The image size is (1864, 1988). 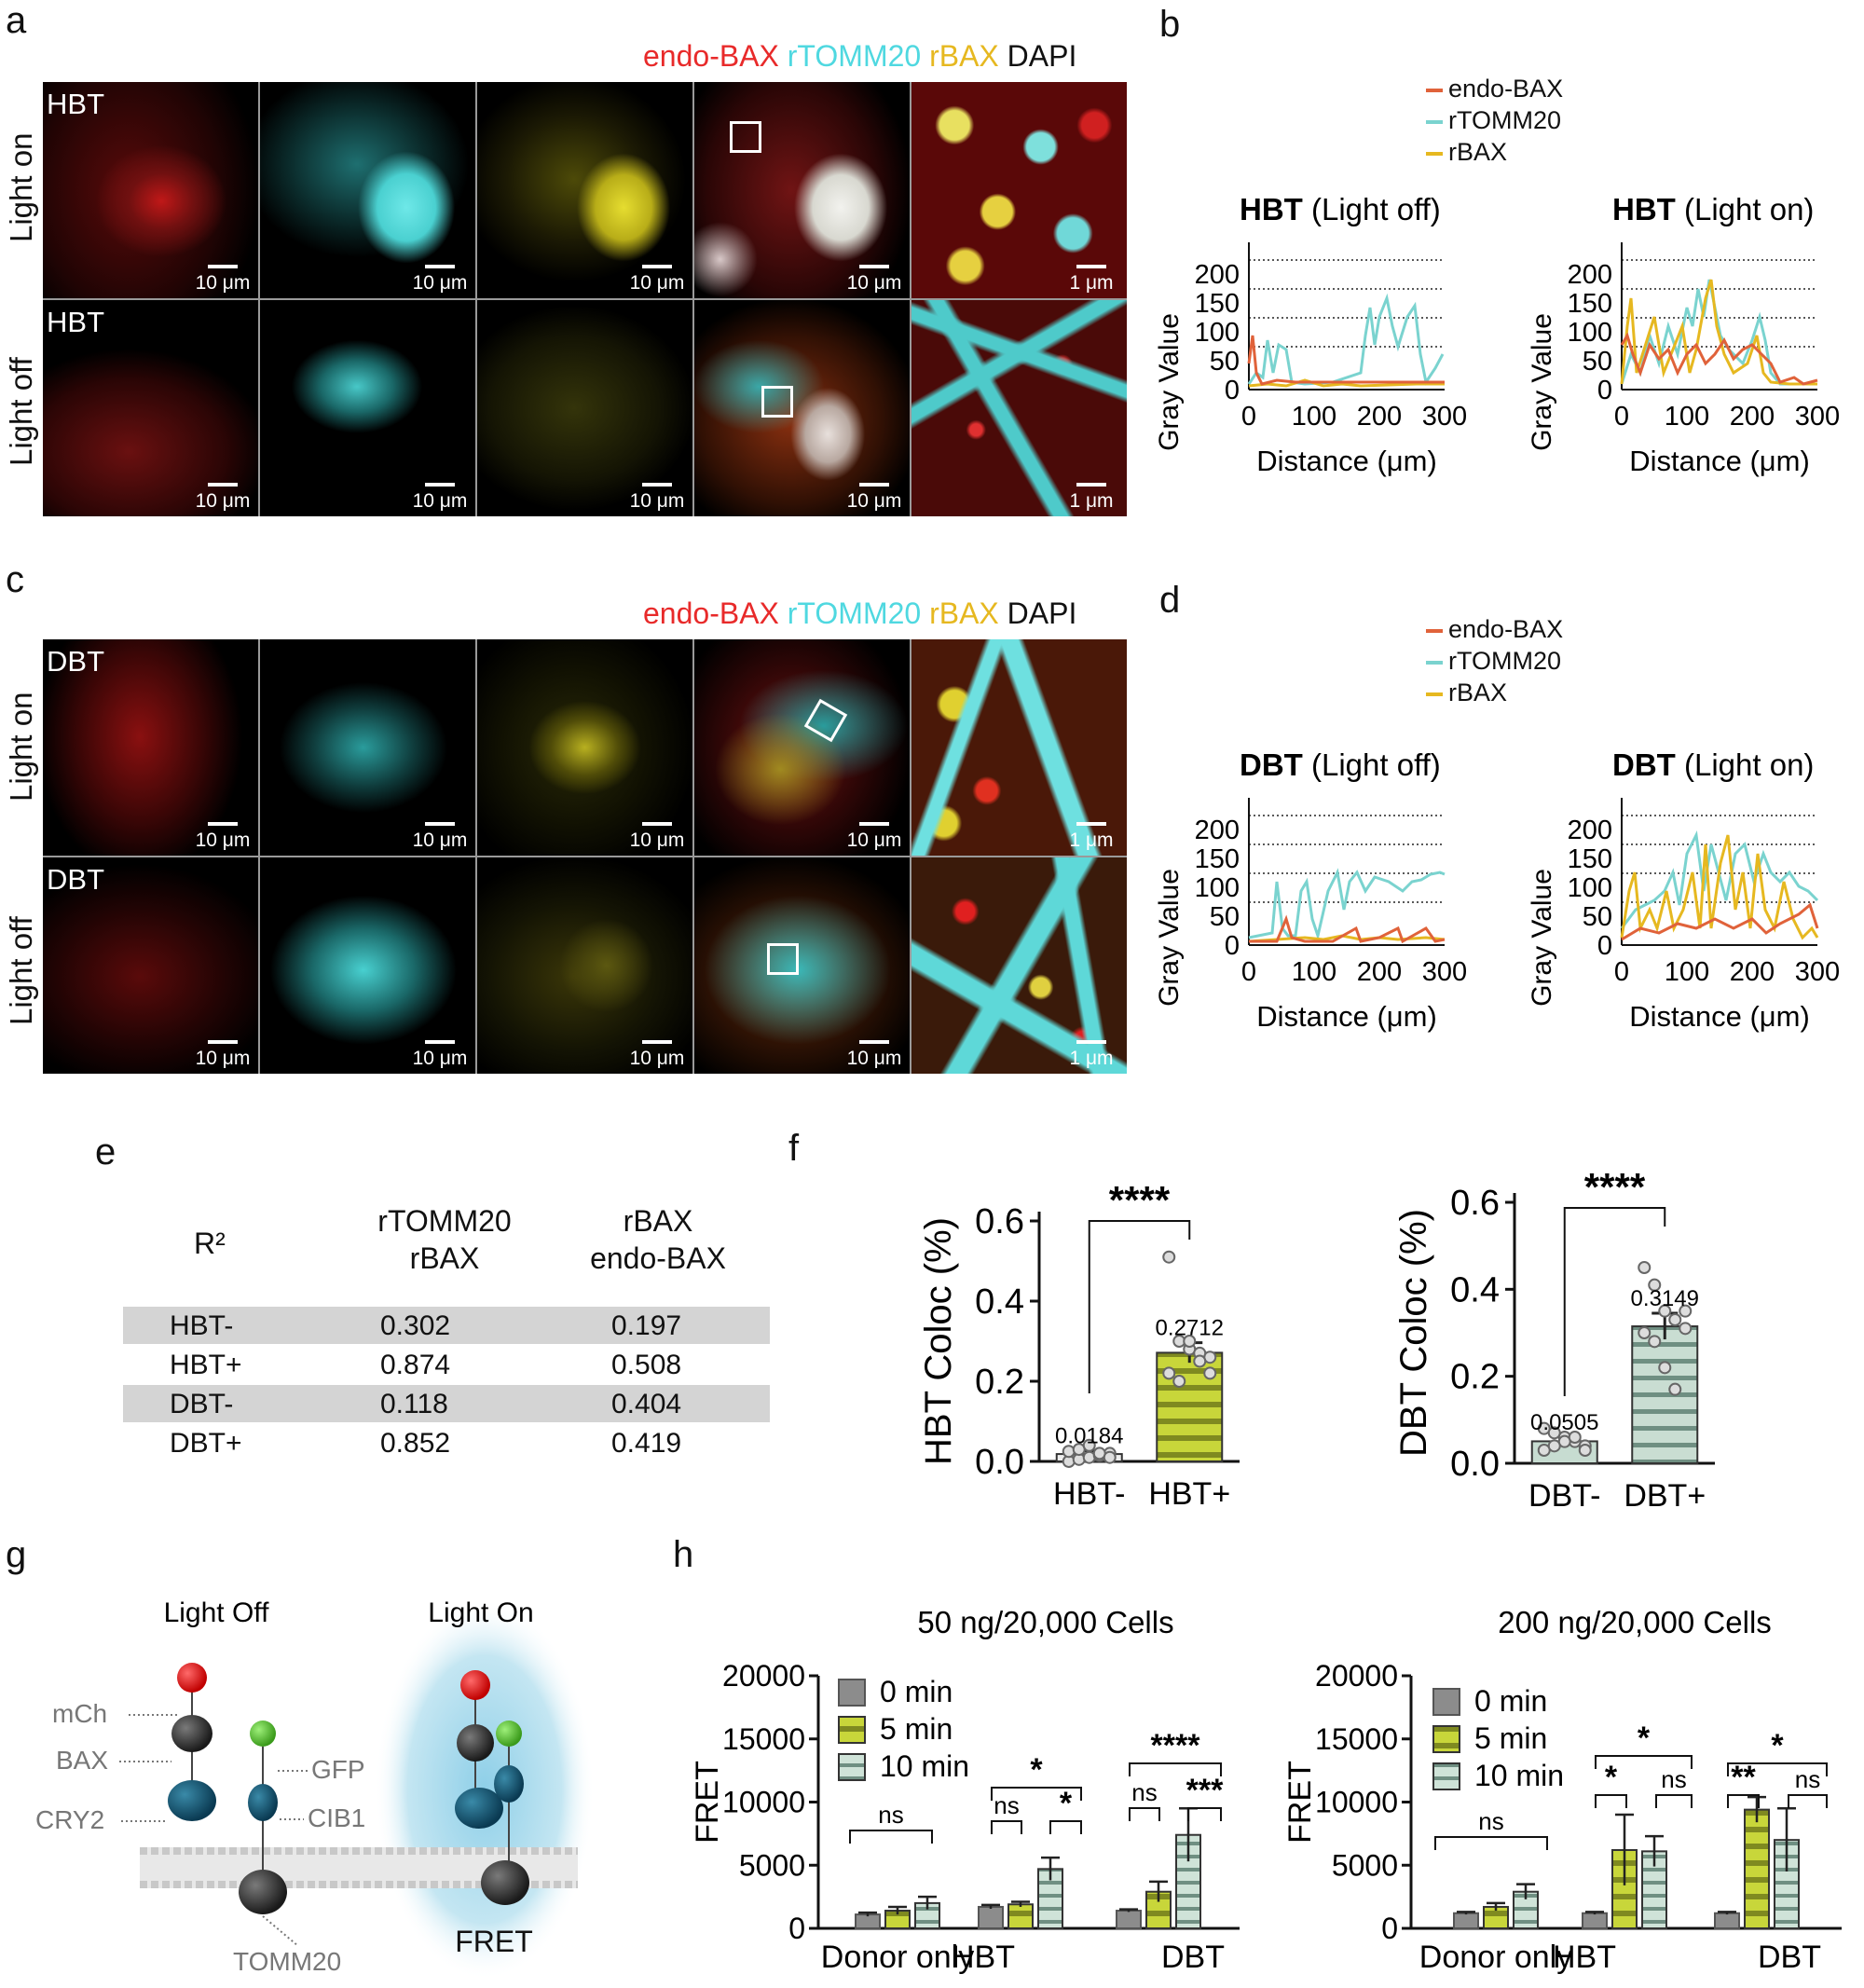 I want to click on schematic-labels: mCh BAX CRY2 GFP CIB1 TOMM20, so click(x=200, y=1837).